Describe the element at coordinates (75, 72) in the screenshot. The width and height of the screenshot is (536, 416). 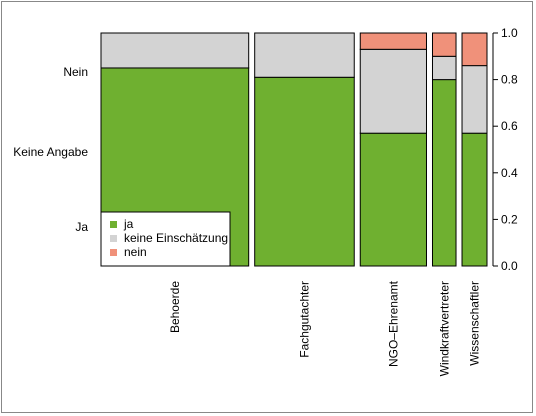
I see `left-axis-label: Nein` at that location.